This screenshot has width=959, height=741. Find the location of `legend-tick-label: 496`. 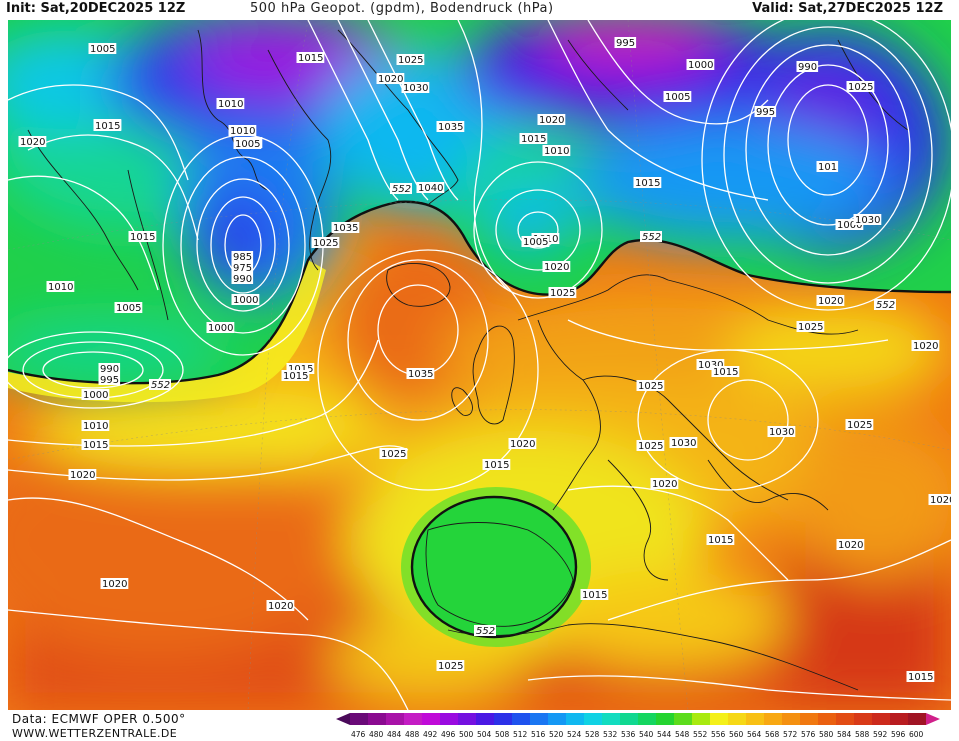

legend-tick-label: 496 is located at coordinates (448, 734).